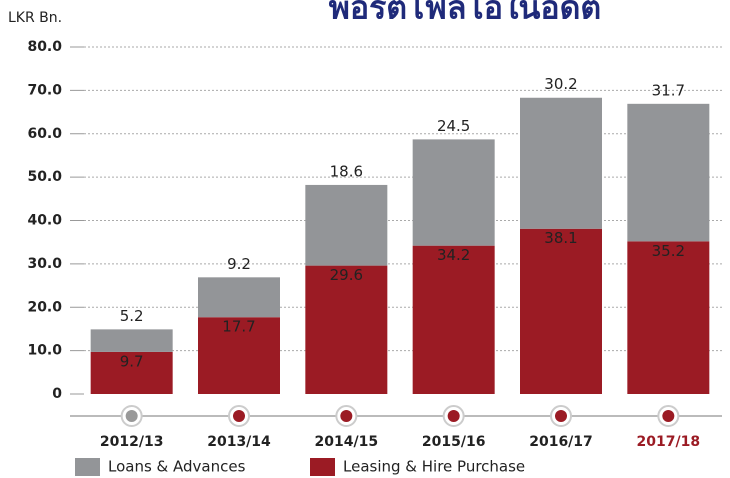 This screenshot has height=478, width=730. What do you see at coordinates (57, 394) in the screenshot?
I see `y-tick-label: 0` at bounding box center [57, 394].